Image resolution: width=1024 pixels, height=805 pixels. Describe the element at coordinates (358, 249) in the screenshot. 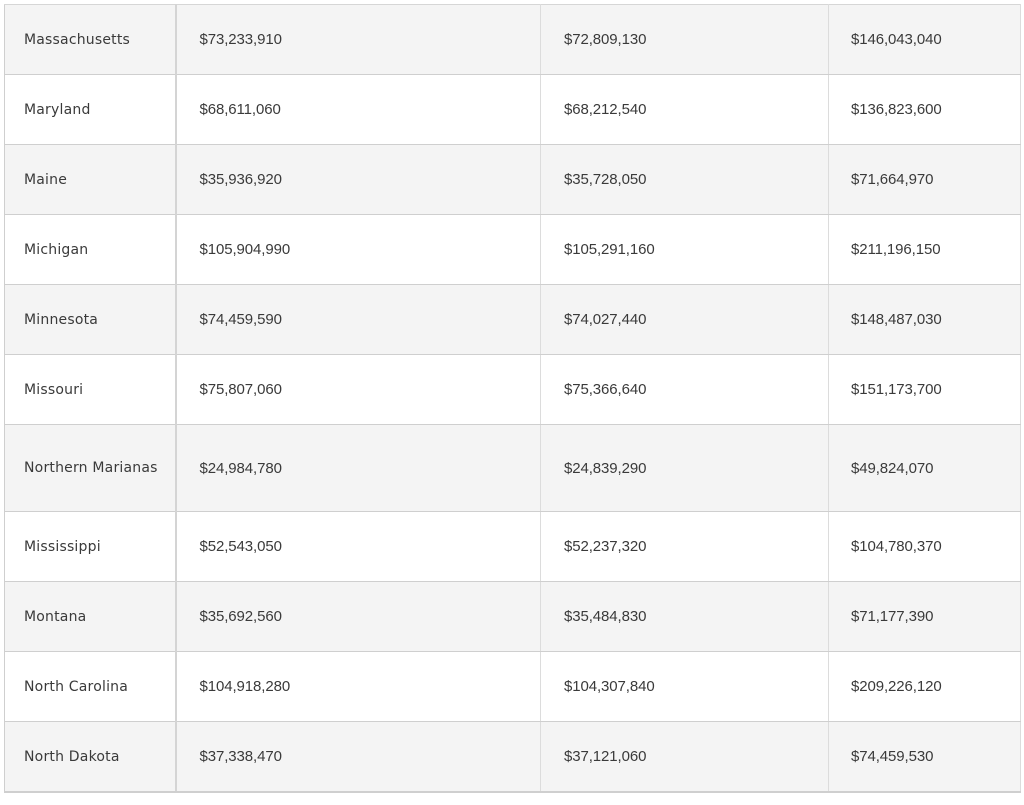

I see `amount-cell: $105,904,990` at that location.